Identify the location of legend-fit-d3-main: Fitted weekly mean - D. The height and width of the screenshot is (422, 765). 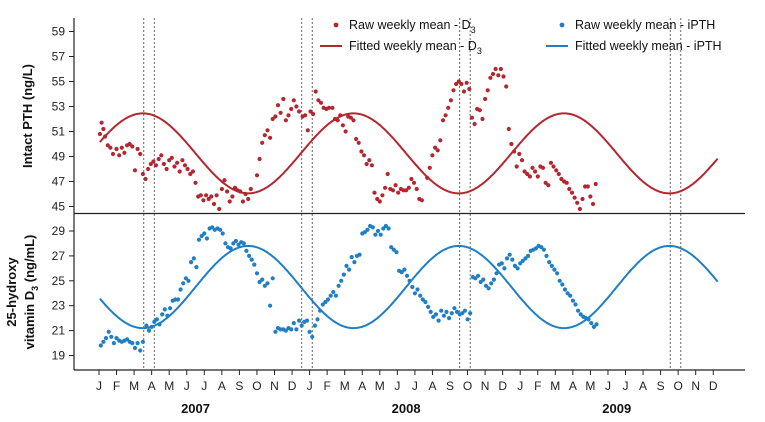
(413, 46).